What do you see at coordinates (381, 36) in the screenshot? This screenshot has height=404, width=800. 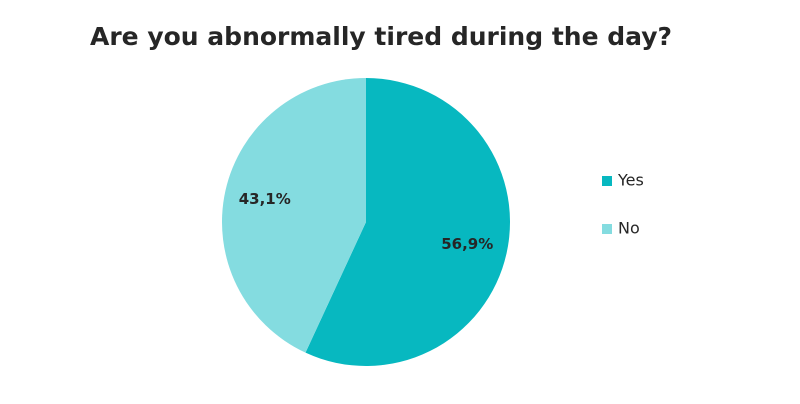 I see `chart-title: Are you abnormally tired during the day?` at bounding box center [381, 36].